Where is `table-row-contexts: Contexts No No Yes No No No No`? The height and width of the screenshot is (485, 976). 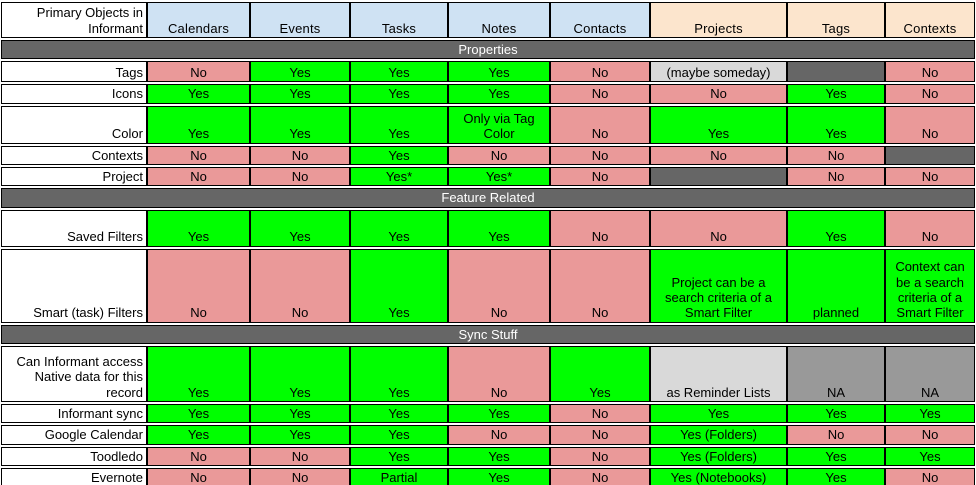 table-row-contexts: Contexts No No Yes No No No No is located at coordinates (488, 155).